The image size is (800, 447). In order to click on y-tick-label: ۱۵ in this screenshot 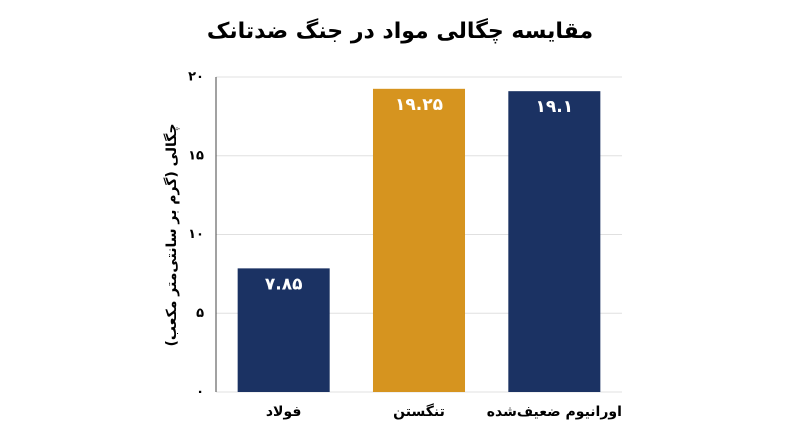, I will do `click(196, 155)`.